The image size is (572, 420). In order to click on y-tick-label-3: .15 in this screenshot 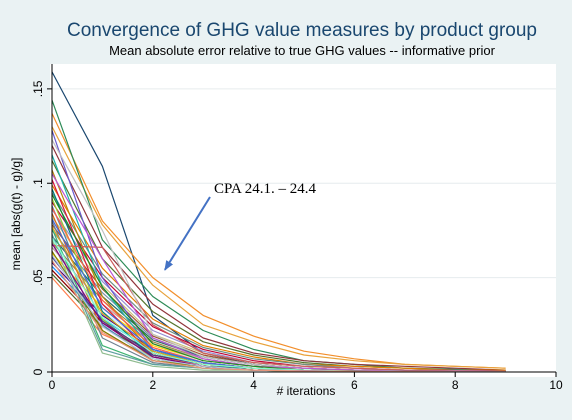, I will do `click(38, 88)`.